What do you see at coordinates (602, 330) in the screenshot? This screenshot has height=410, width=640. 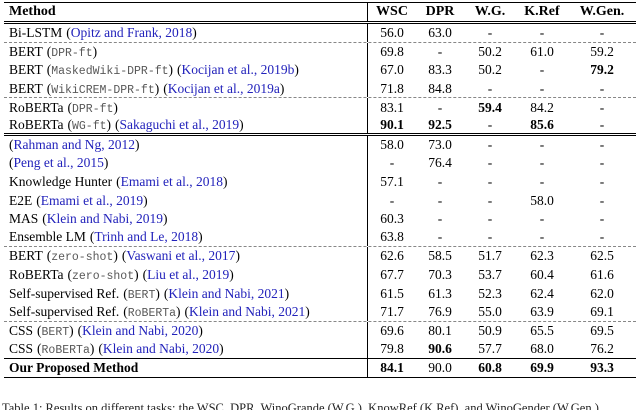 I see `score-cell: 69.5` at bounding box center [602, 330].